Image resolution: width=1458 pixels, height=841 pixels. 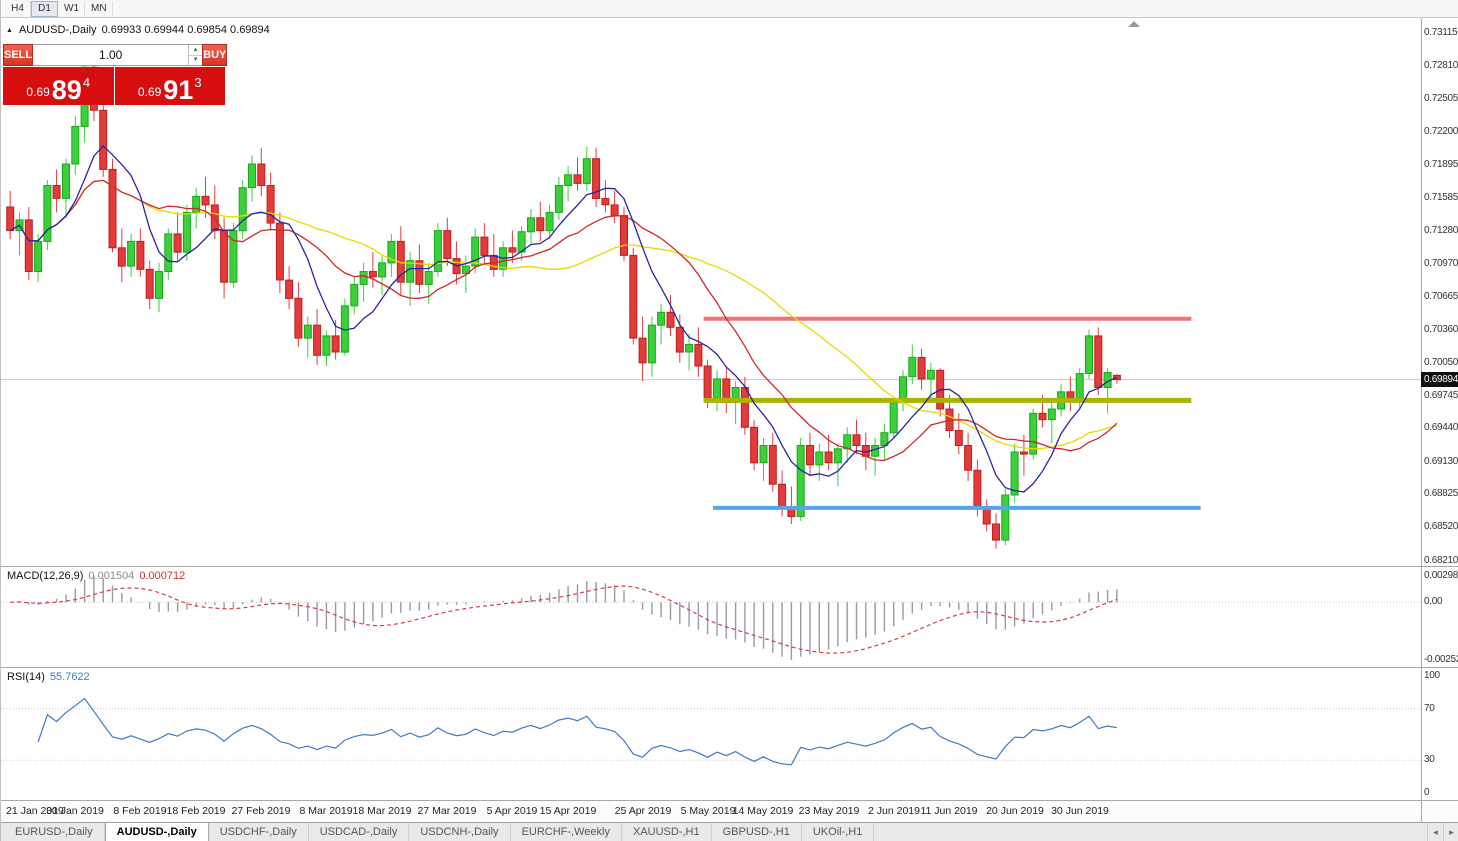 I want to click on date-axis-label: 14 May 2019, so click(x=763, y=811).